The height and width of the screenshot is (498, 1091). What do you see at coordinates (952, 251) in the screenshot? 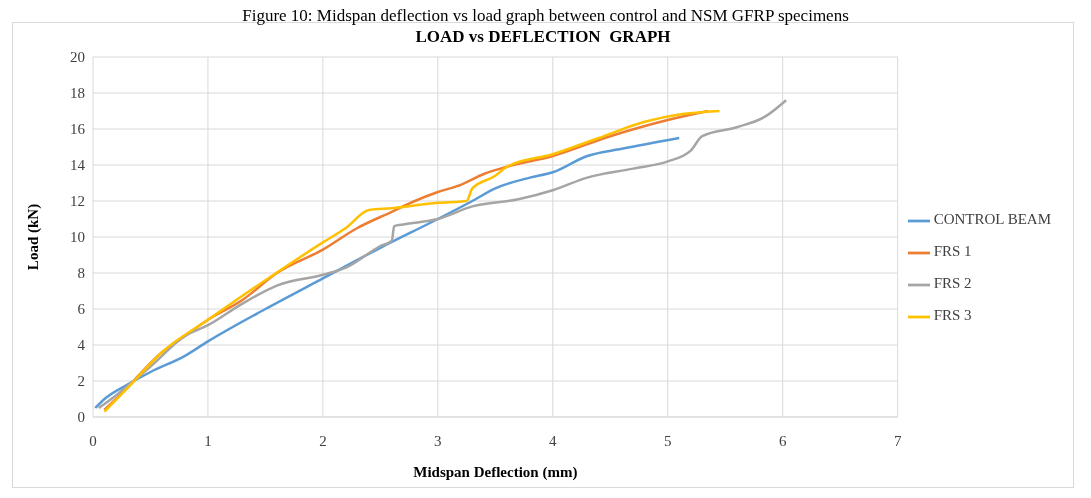
I see `legend-label: FRS 1` at bounding box center [952, 251].